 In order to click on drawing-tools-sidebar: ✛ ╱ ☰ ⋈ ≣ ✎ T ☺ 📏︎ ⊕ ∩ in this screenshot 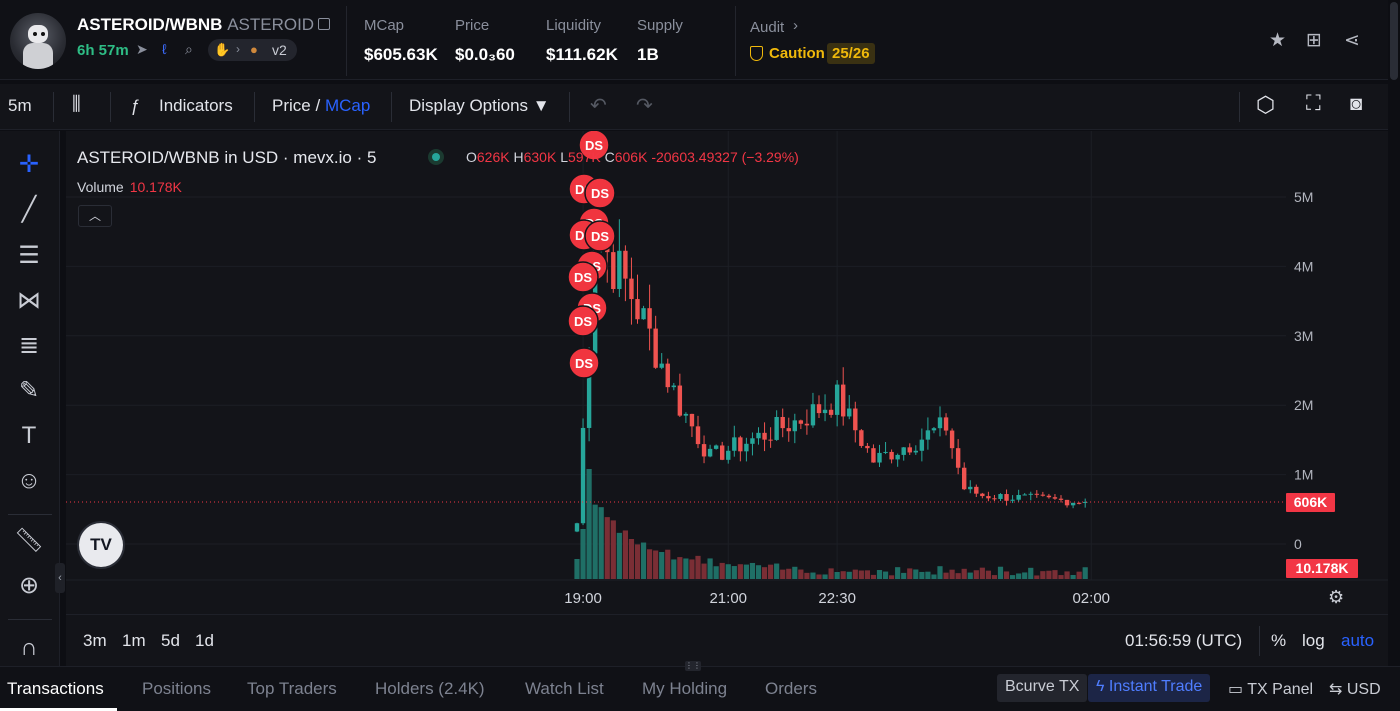, I will do `click(30, 398)`.